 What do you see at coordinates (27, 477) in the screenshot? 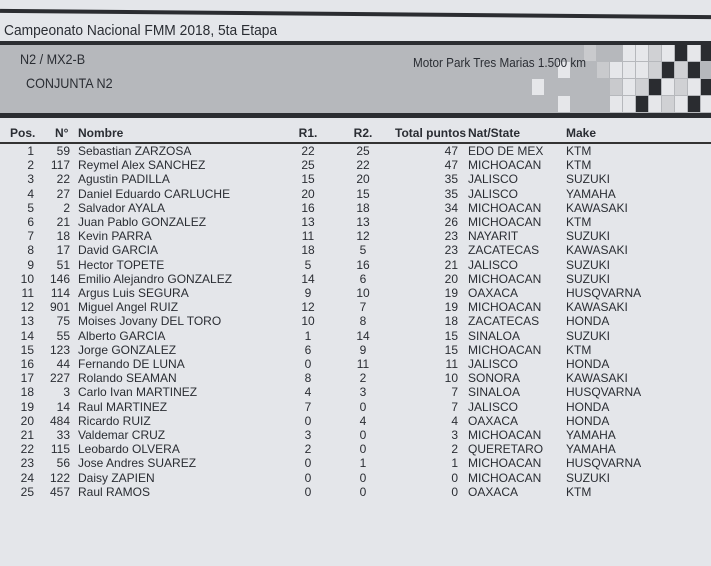
I see `cell-pos: 24` at bounding box center [27, 477].